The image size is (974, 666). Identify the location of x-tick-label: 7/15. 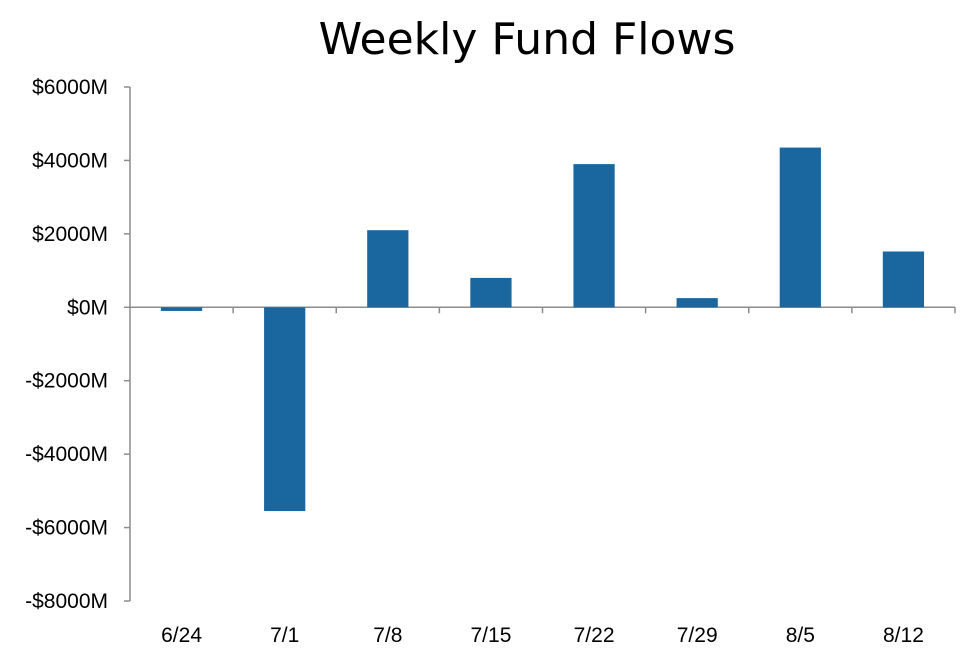
(491, 635).